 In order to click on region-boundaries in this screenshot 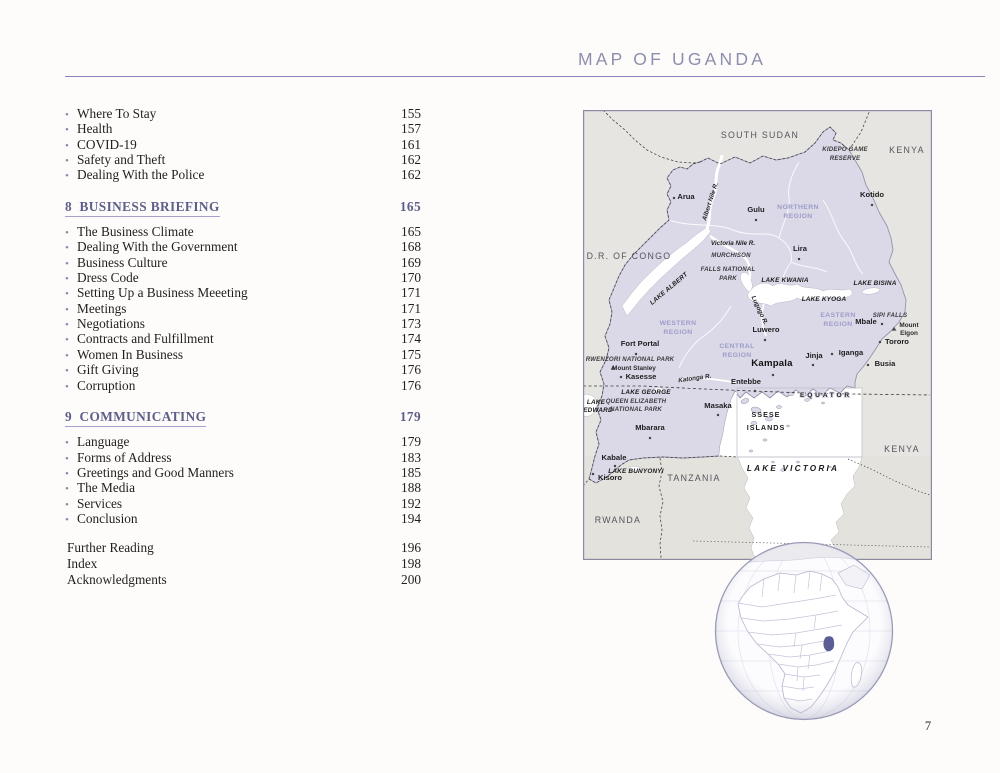, I will do `click(766, 265)`.